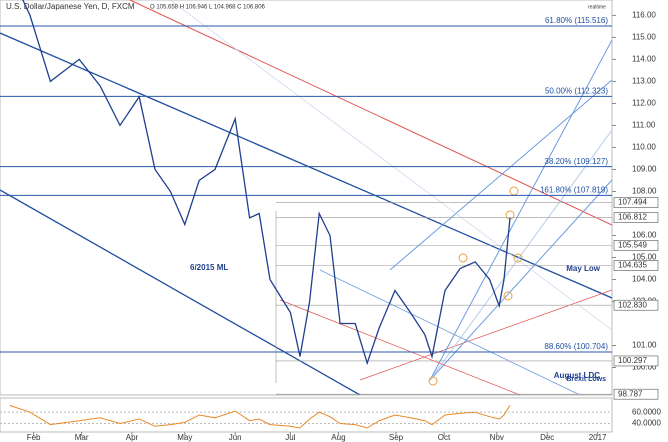 The height and width of the screenshot is (442, 668). Describe the element at coordinates (644, 81) in the screenshot. I see `y-tick-label: 113.00` at that location.